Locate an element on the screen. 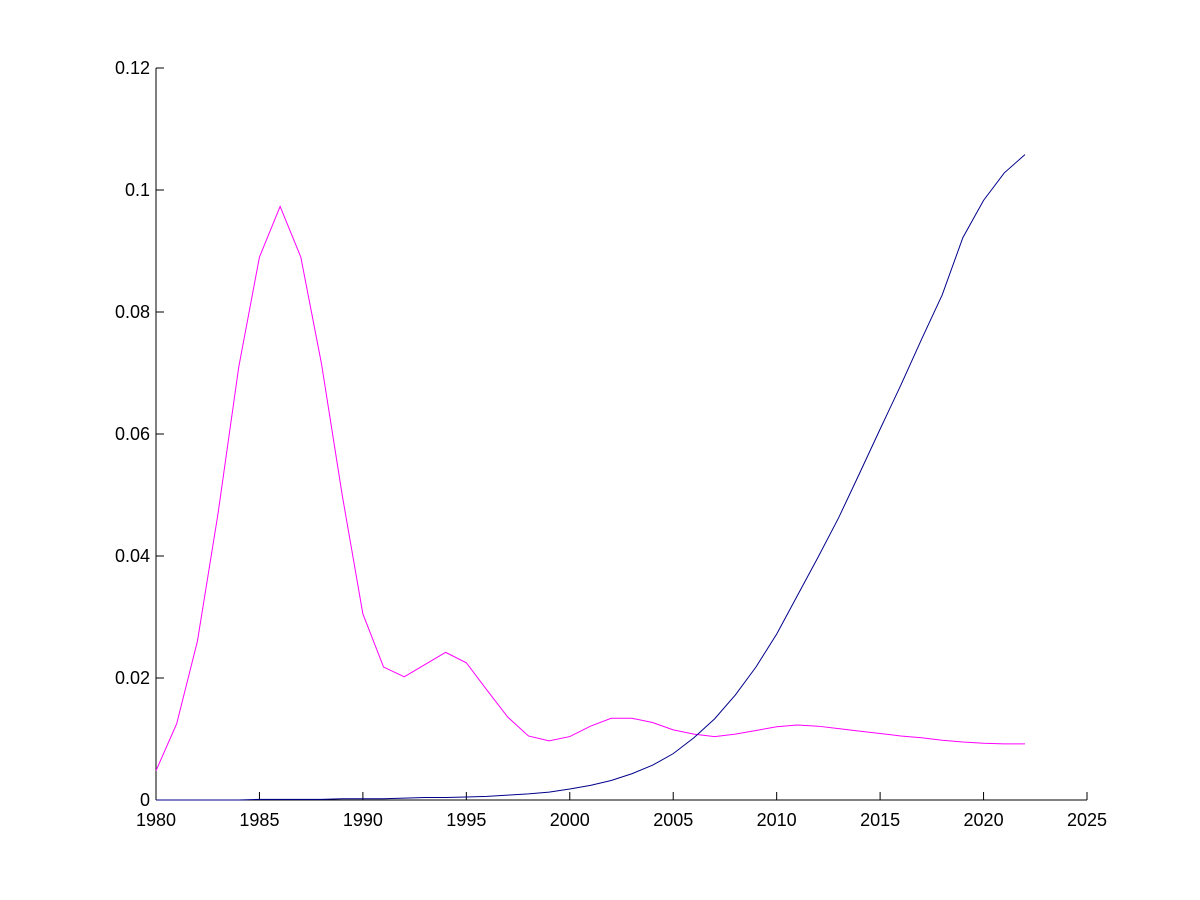 This screenshot has width=1200, height=900. x-tick-label: 2005 is located at coordinates (673, 820).